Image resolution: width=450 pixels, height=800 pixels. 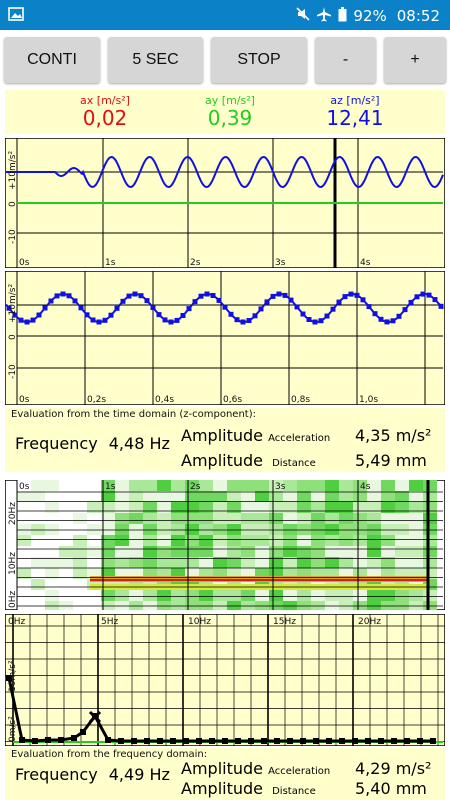 I want to click on az-label: az [m/s²], so click(x=355, y=100).